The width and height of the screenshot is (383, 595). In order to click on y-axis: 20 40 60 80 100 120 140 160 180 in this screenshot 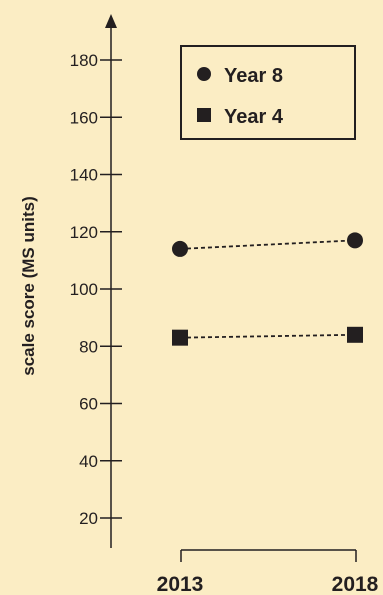, I will do `click(96, 281)`.